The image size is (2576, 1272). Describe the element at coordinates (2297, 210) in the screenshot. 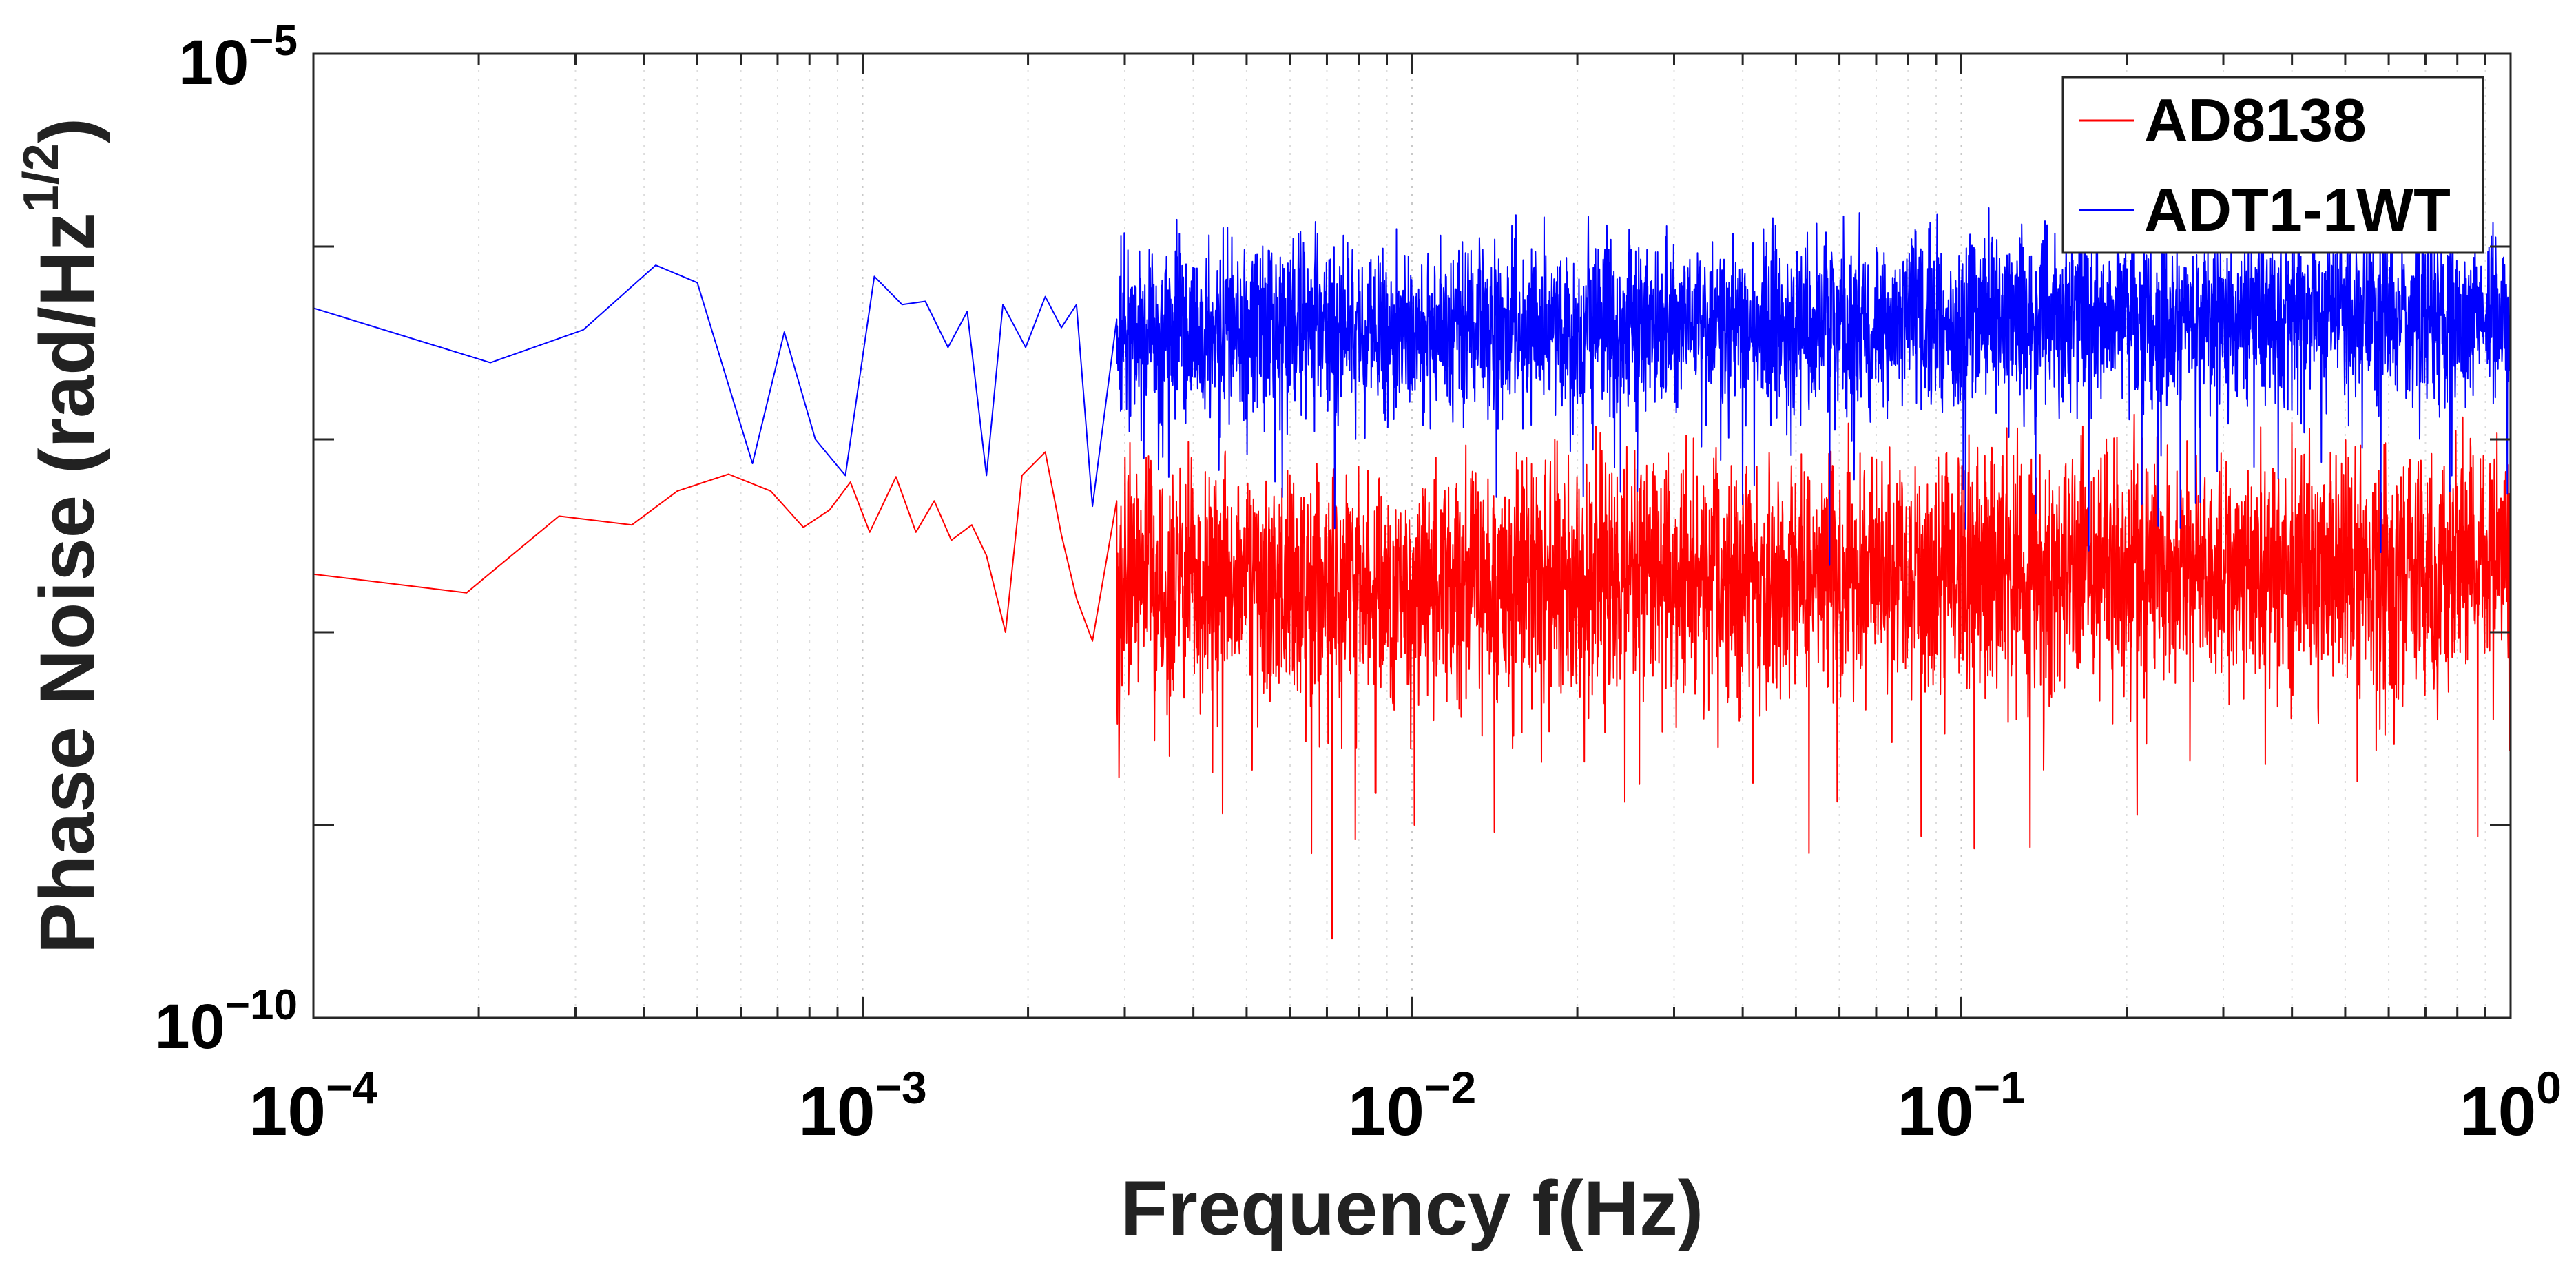

I see `legend-label-adt1-1wt: ADT1-1WT` at that location.